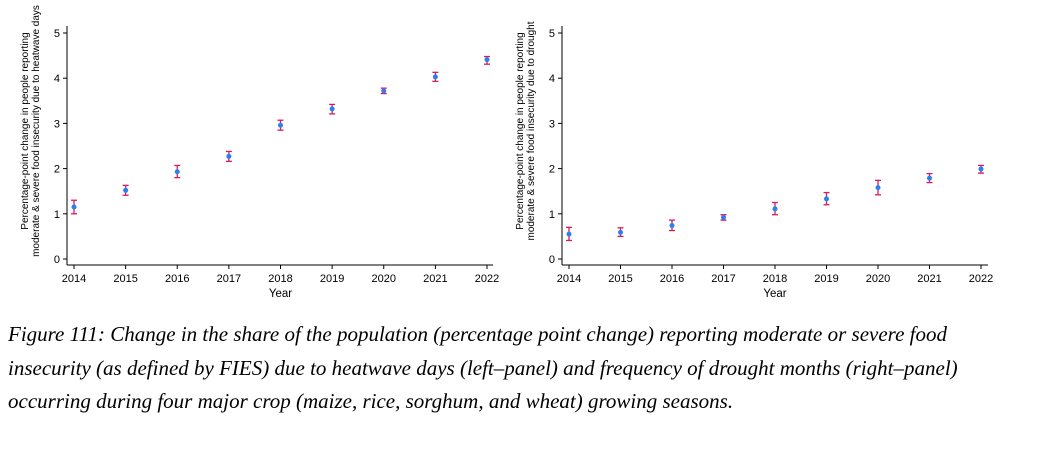  What do you see at coordinates (280, 279) in the screenshot?
I see `left-x-tick-label: 2018` at bounding box center [280, 279].